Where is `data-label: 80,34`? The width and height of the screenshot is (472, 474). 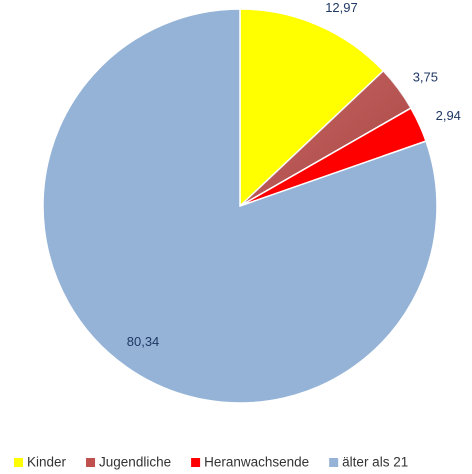 data-label: 80,34 is located at coordinates (143, 341).